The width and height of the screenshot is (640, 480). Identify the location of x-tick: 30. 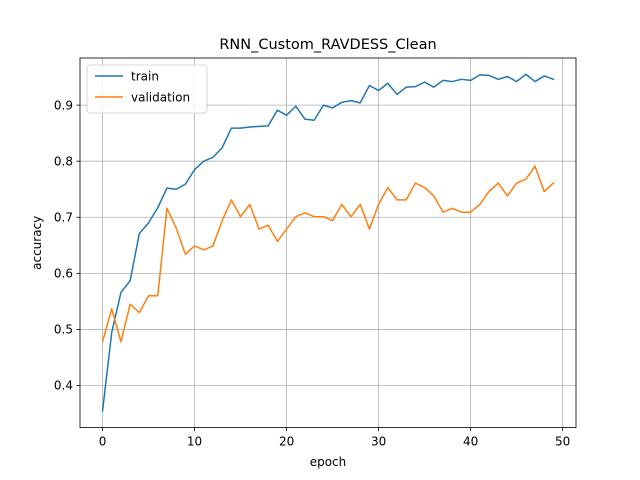
(378, 438).